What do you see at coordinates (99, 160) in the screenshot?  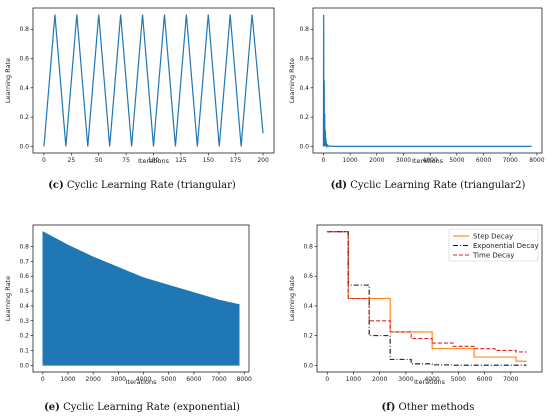 I see `x-tick-label: 50` at bounding box center [99, 160].